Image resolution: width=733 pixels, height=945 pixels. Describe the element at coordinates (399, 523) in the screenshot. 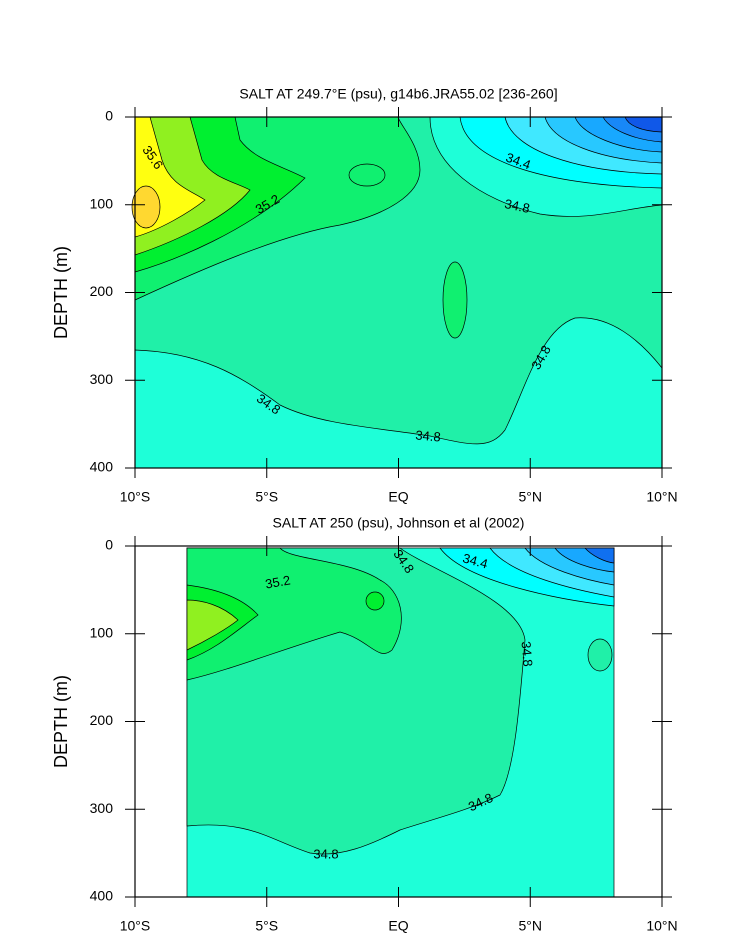

I see `chart-title: SALT AT 250 (psu), Johnson et al (2002)` at that location.